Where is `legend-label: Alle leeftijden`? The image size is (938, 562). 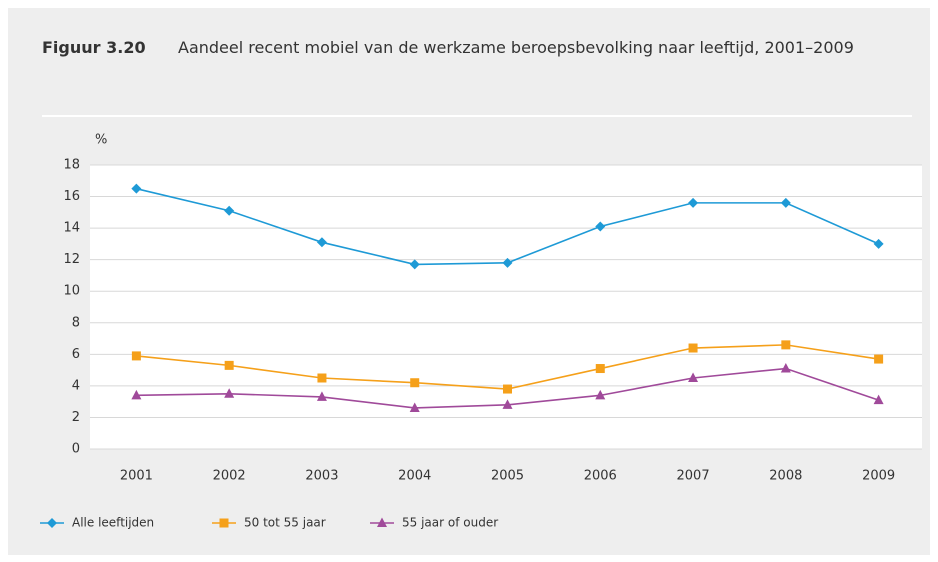 legend-label: Alle leeftijden is located at coordinates (113, 523).